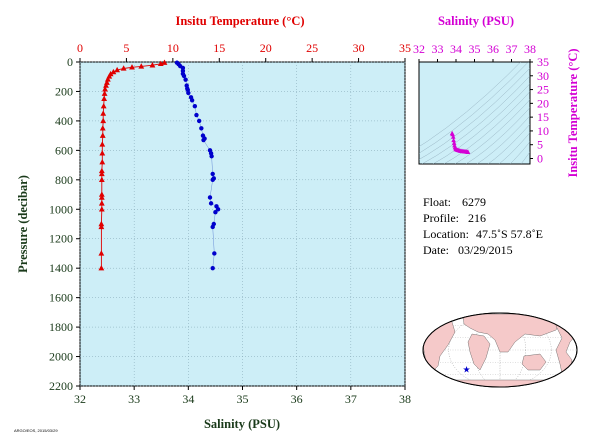 The height and width of the screenshot is (448, 601). Describe the element at coordinates (534, 362) in the screenshot. I see `map-land-australia` at that location.